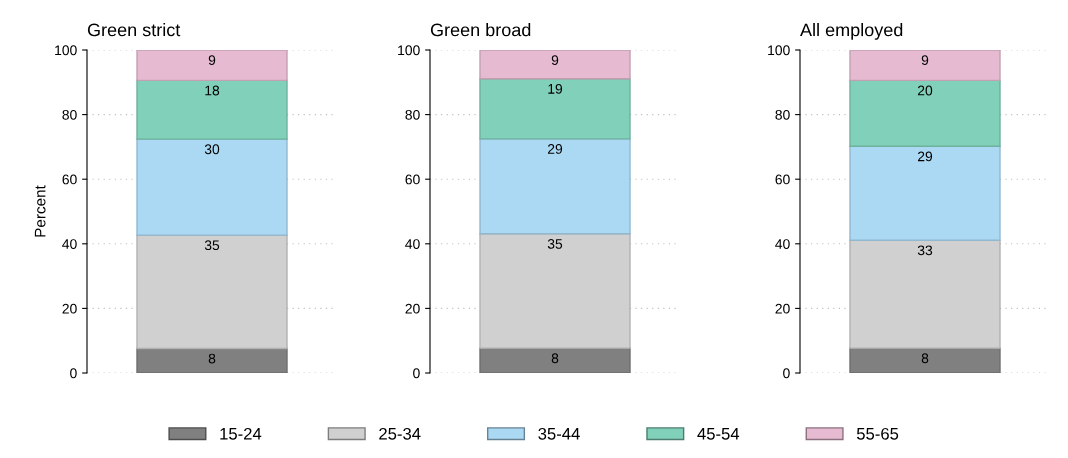 This screenshot has width=1068, height=458. Describe the element at coordinates (241, 433) in the screenshot. I see `legend-label: 15-24` at that location.